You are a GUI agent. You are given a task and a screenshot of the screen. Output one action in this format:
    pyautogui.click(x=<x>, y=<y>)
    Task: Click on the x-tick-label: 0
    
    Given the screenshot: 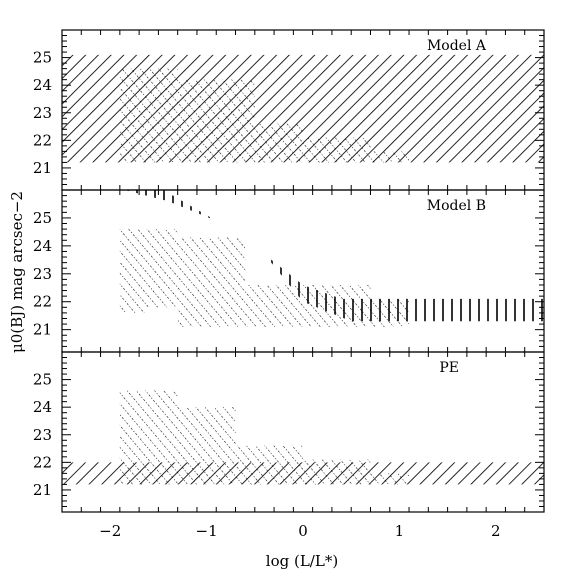 What is the action you would take?
    pyautogui.click(x=303, y=531)
    